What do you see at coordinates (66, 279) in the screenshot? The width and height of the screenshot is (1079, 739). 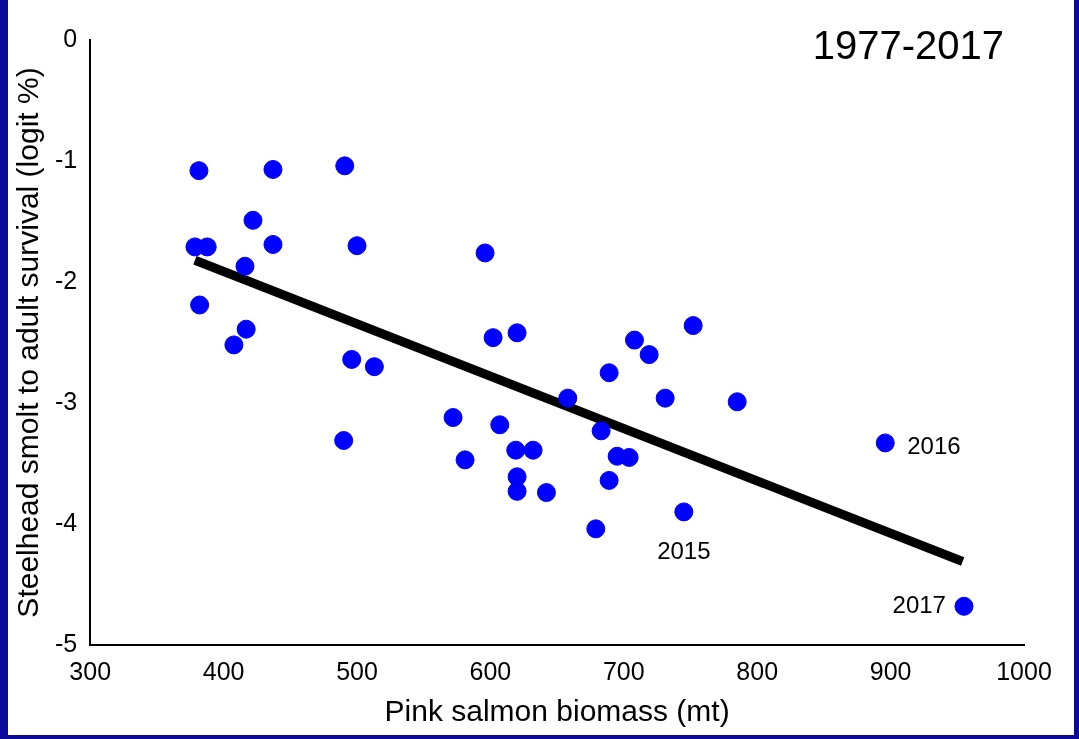 I see `y-tick-label: -2` at bounding box center [66, 279].